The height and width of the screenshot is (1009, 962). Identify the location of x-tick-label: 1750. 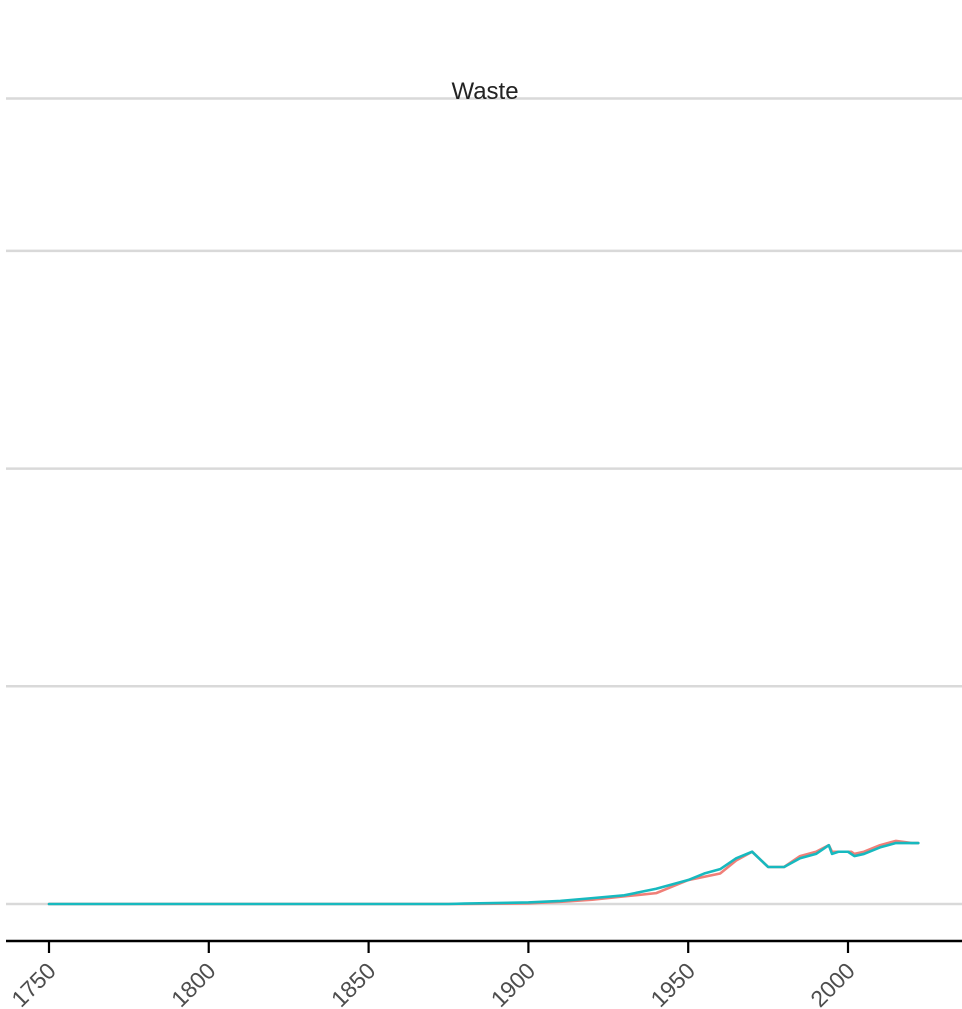
(33, 983).